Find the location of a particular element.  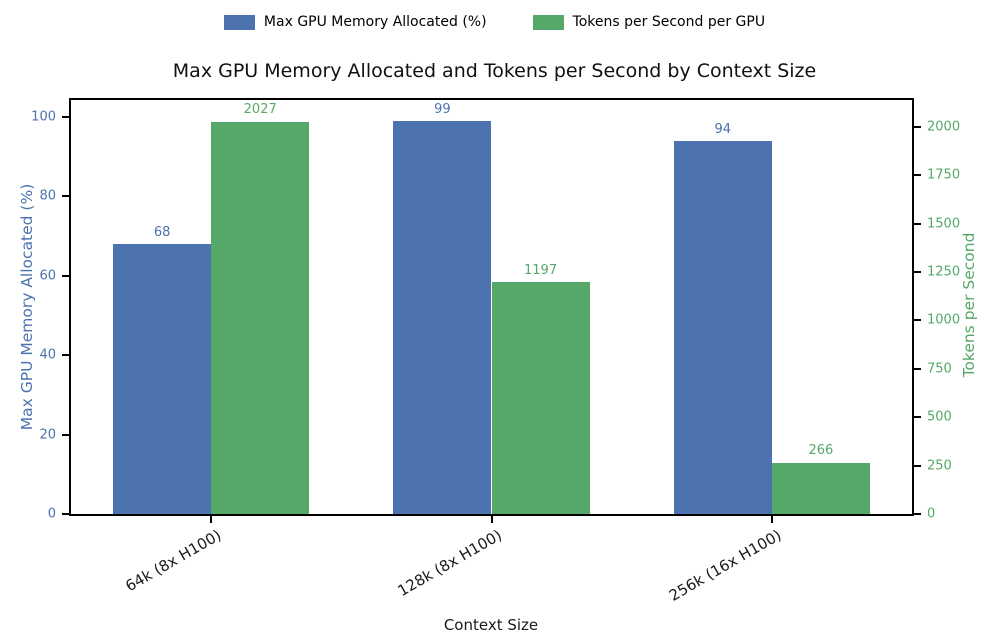

right-axis-tick-label: 1000 is located at coordinates (944, 320).